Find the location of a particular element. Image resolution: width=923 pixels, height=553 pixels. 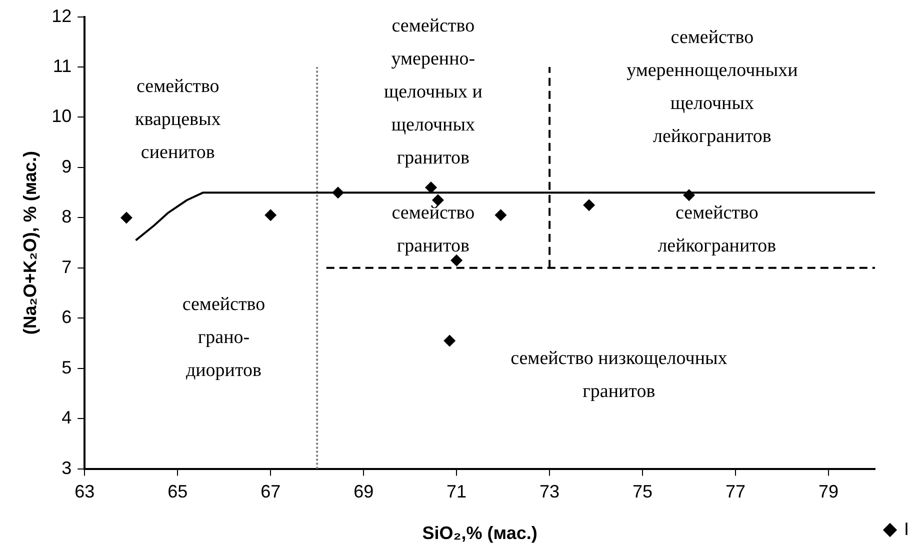

annotation: семейство грано- диоритов is located at coordinates (224, 338).